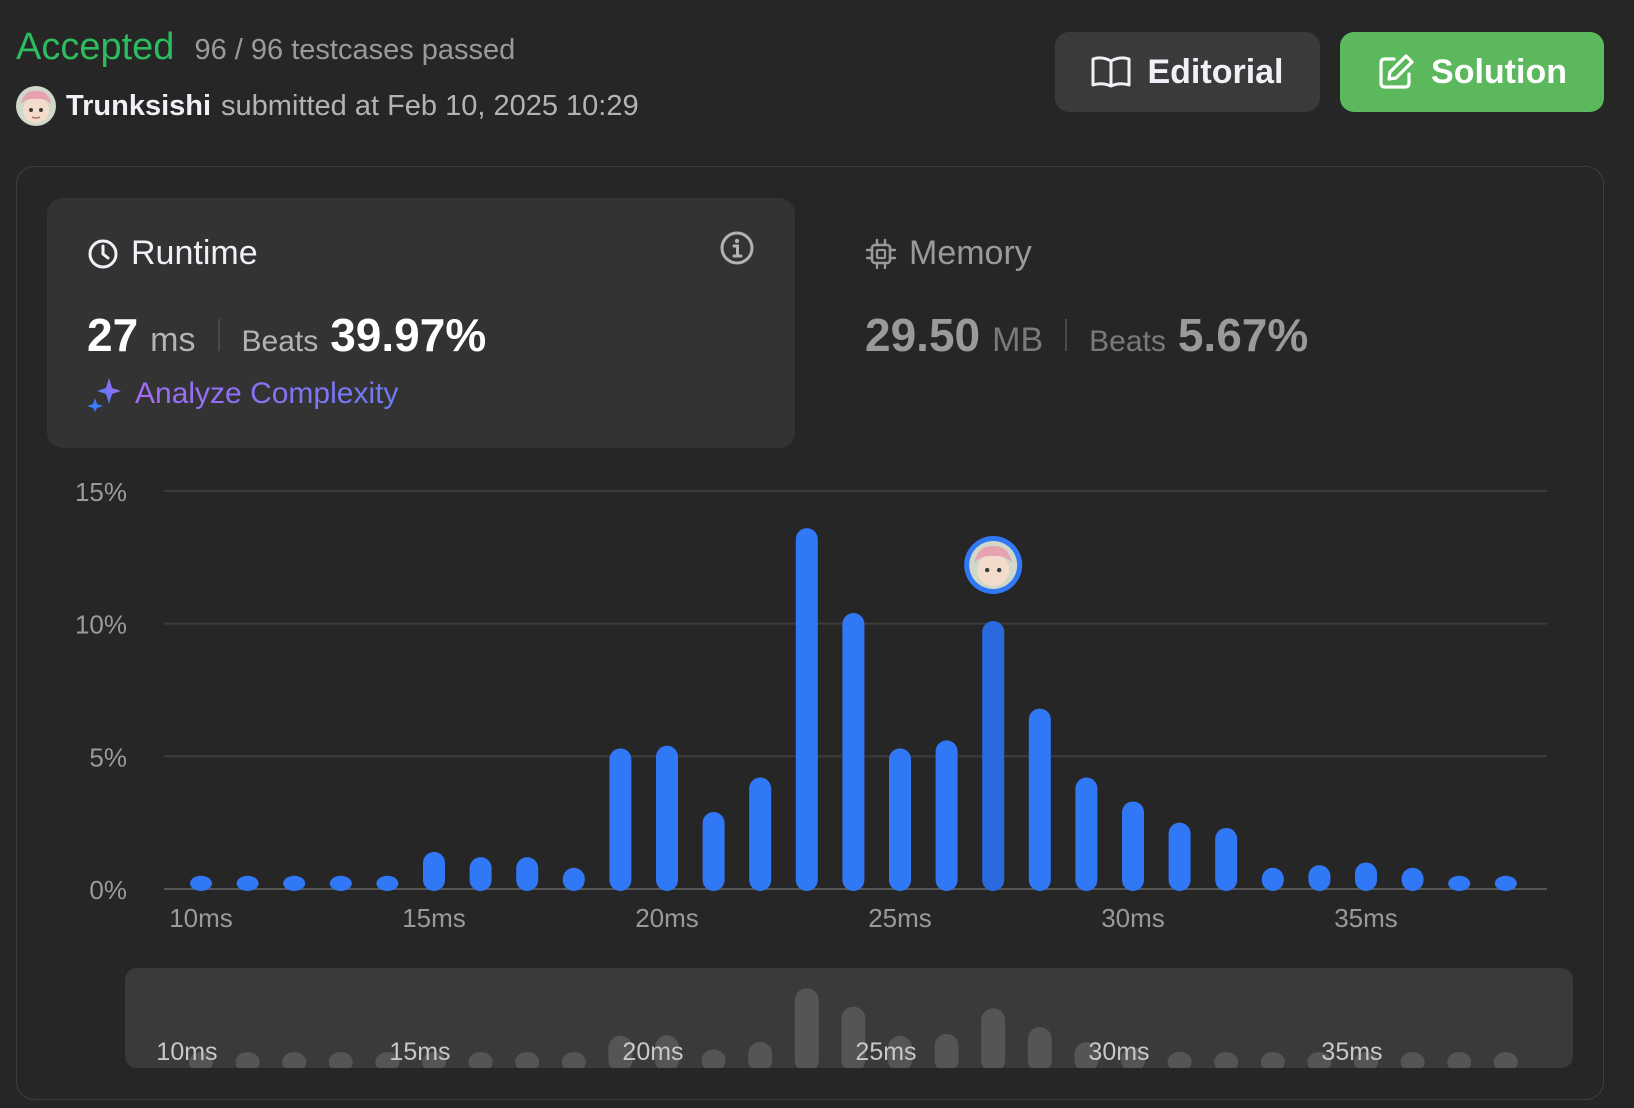 The width and height of the screenshot is (1634, 1108). Describe the element at coordinates (1127, 341) in the screenshot. I see `memory-beats-label: Beats` at that location.